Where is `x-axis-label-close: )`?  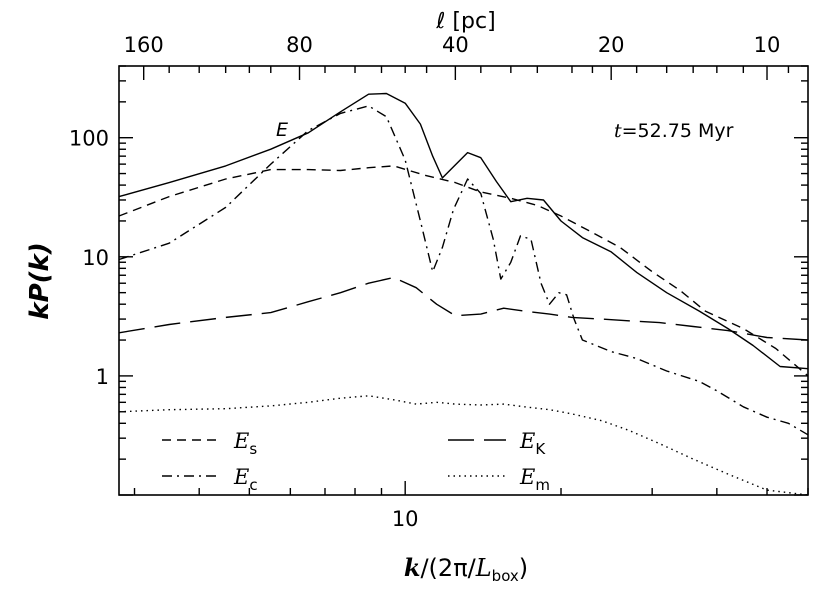 x-axis-label-close: ) is located at coordinates (523, 568).